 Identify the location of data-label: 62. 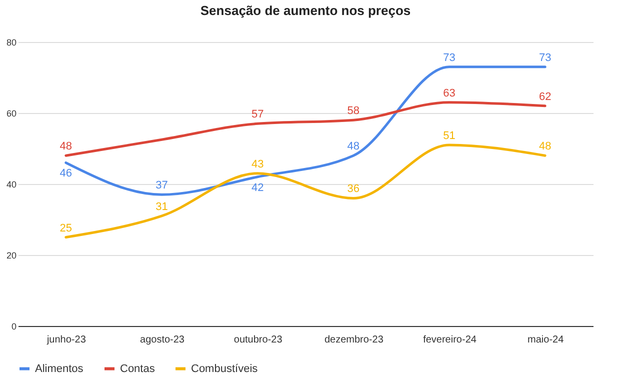
(545, 96).